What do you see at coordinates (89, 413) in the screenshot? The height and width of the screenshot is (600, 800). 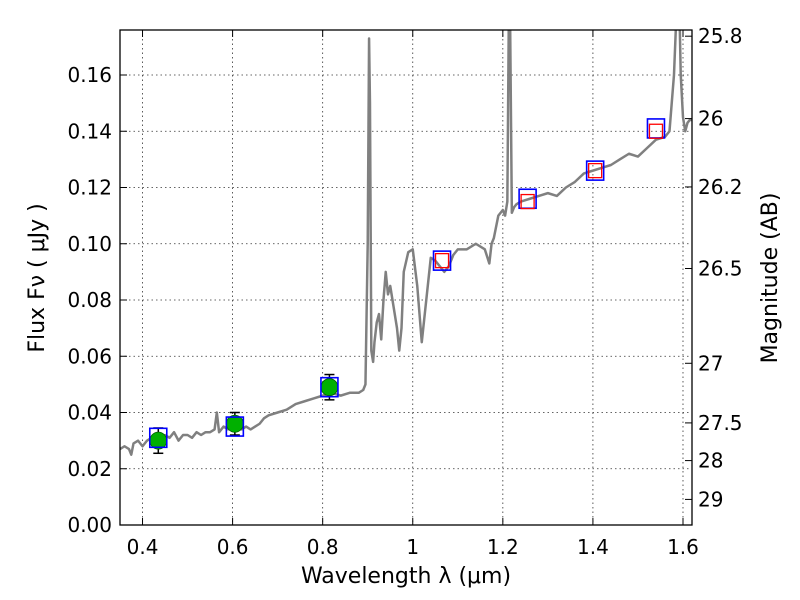 I see `y-tick-label: 0.04` at bounding box center [89, 413].